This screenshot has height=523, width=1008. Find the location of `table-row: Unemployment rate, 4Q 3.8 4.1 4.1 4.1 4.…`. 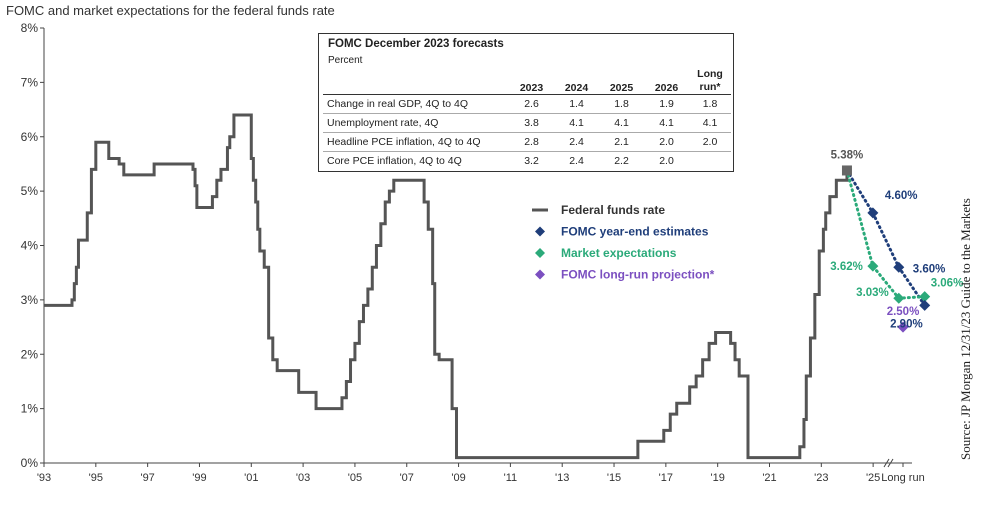

table-row: Unemployment rate, 4Q 3.8 4.1 4.1 4.1 4.… is located at coordinates (527, 123).